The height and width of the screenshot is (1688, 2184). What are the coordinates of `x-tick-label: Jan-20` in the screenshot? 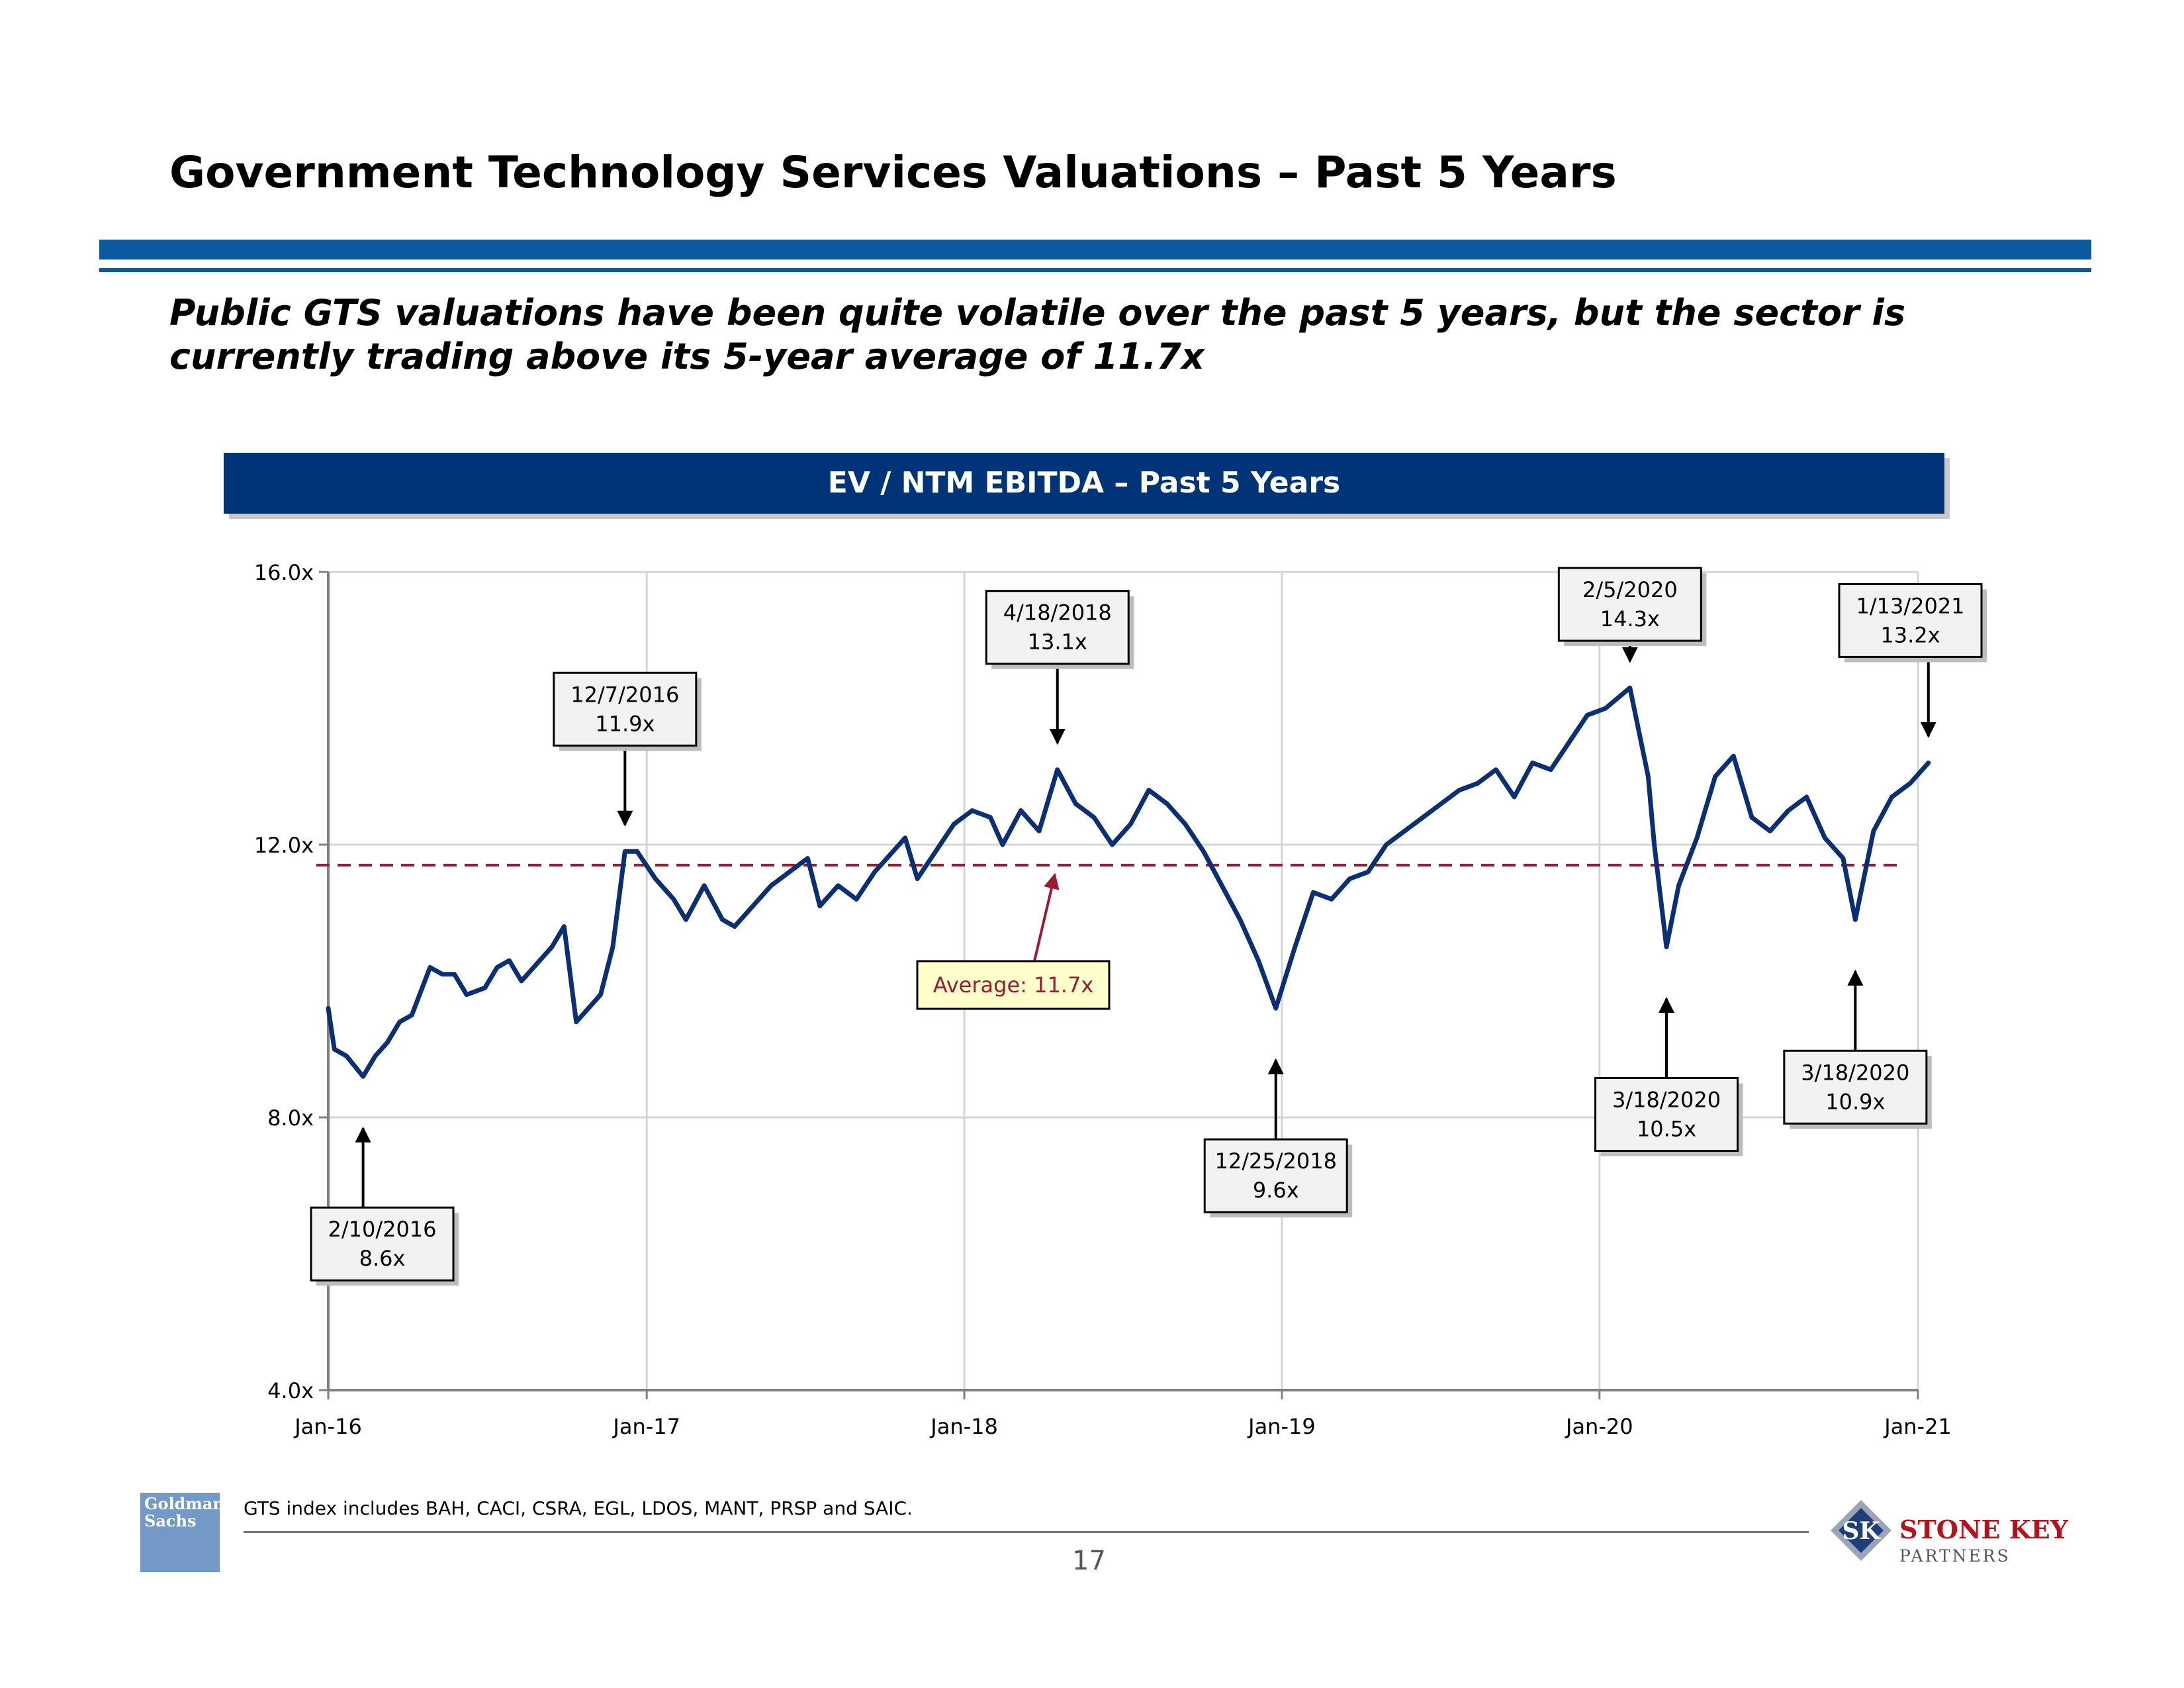 It's located at (1599, 1426).